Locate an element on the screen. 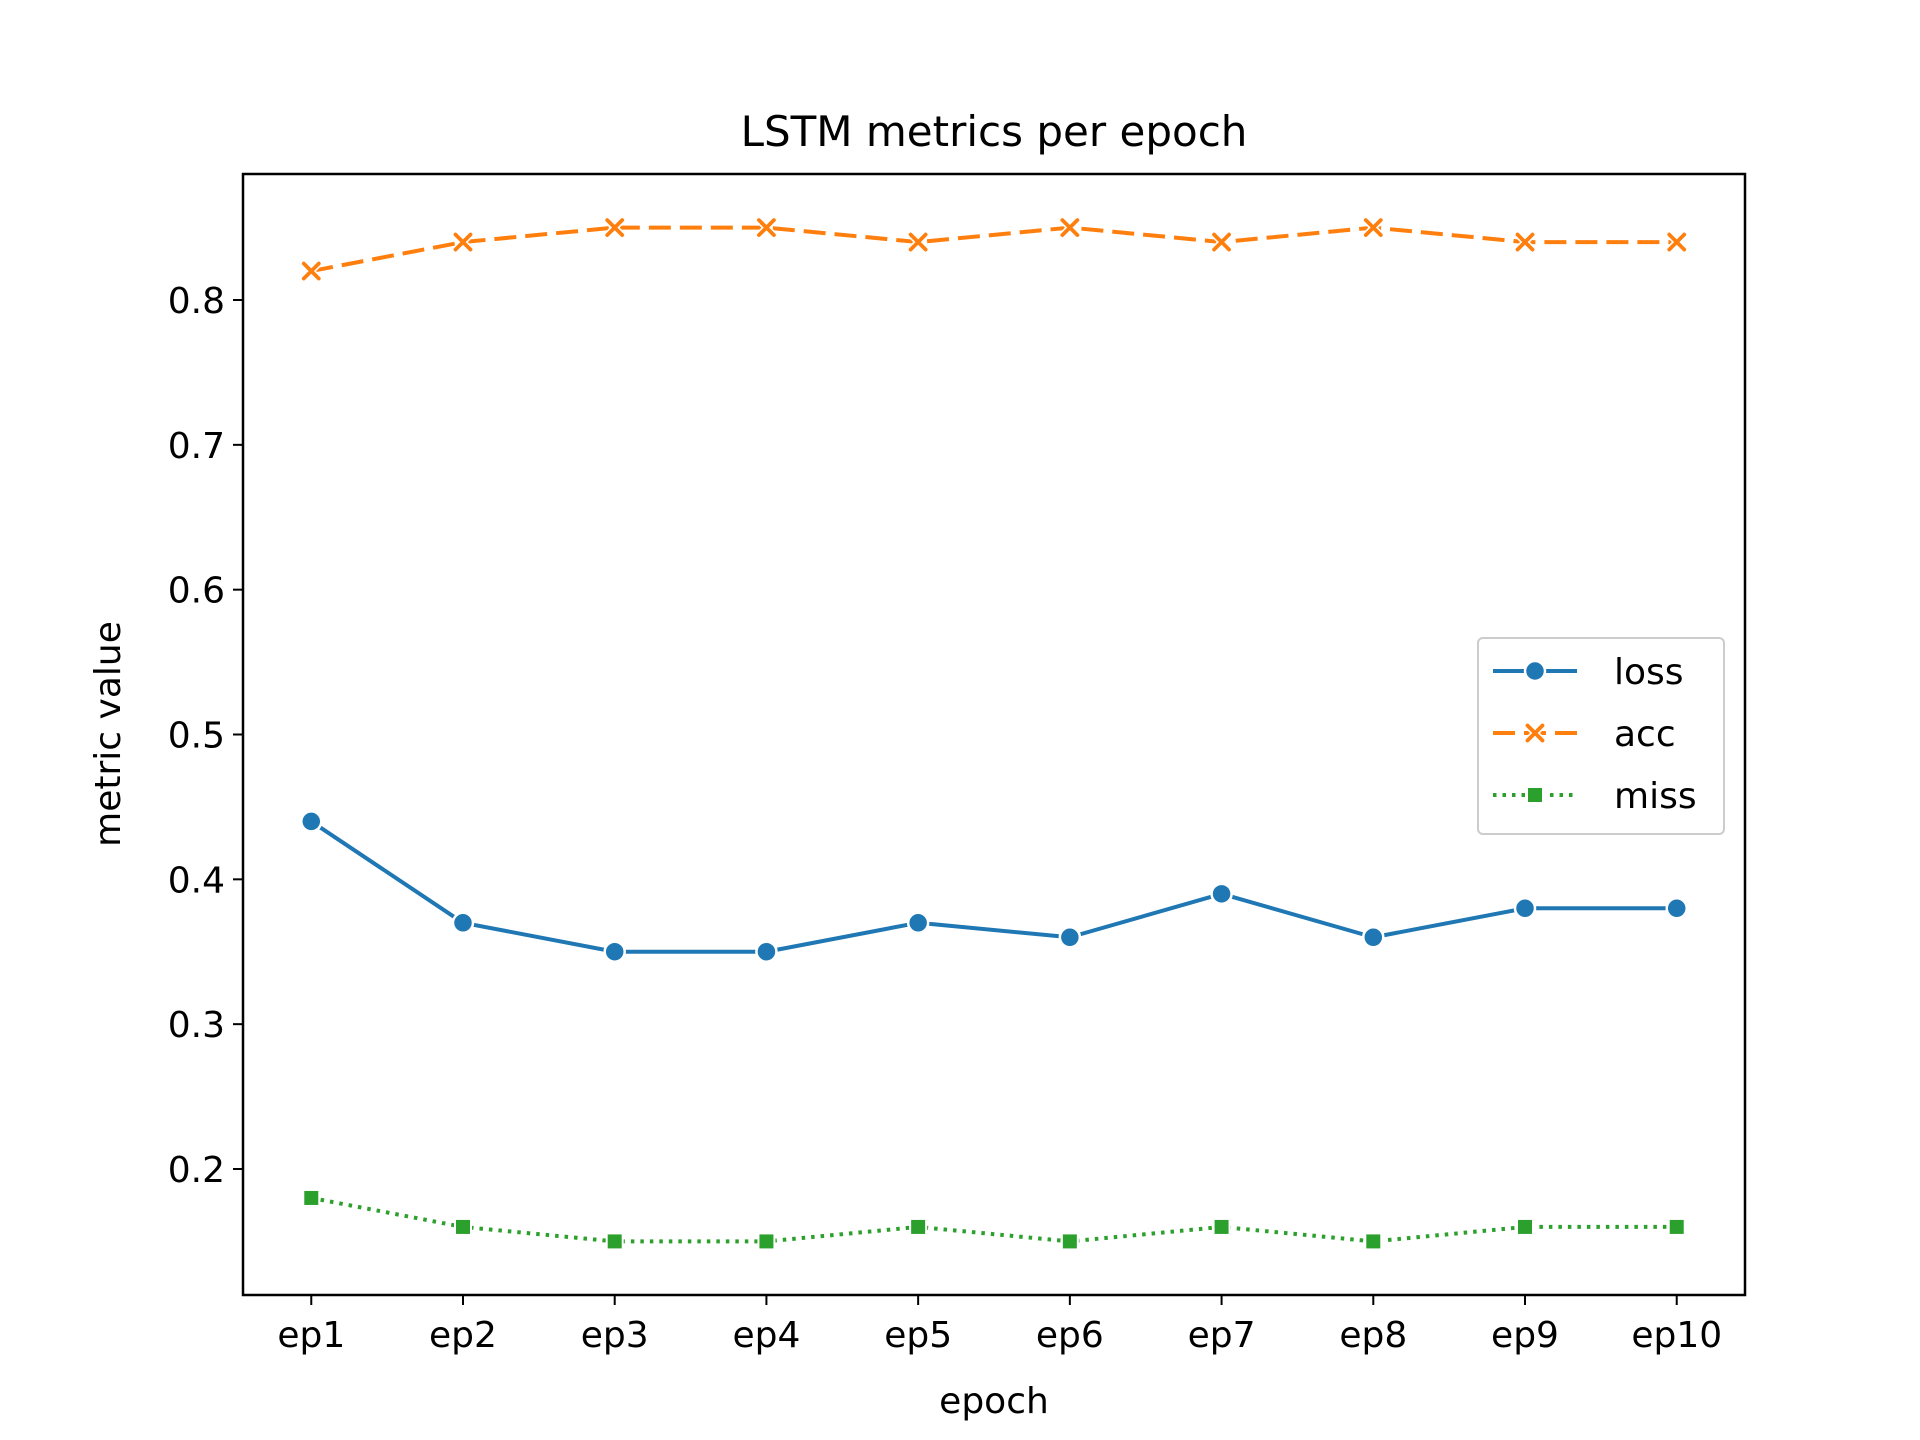 This screenshot has width=1920, height=1440. x-tick-label: ep9 is located at coordinates (1525, 1335).